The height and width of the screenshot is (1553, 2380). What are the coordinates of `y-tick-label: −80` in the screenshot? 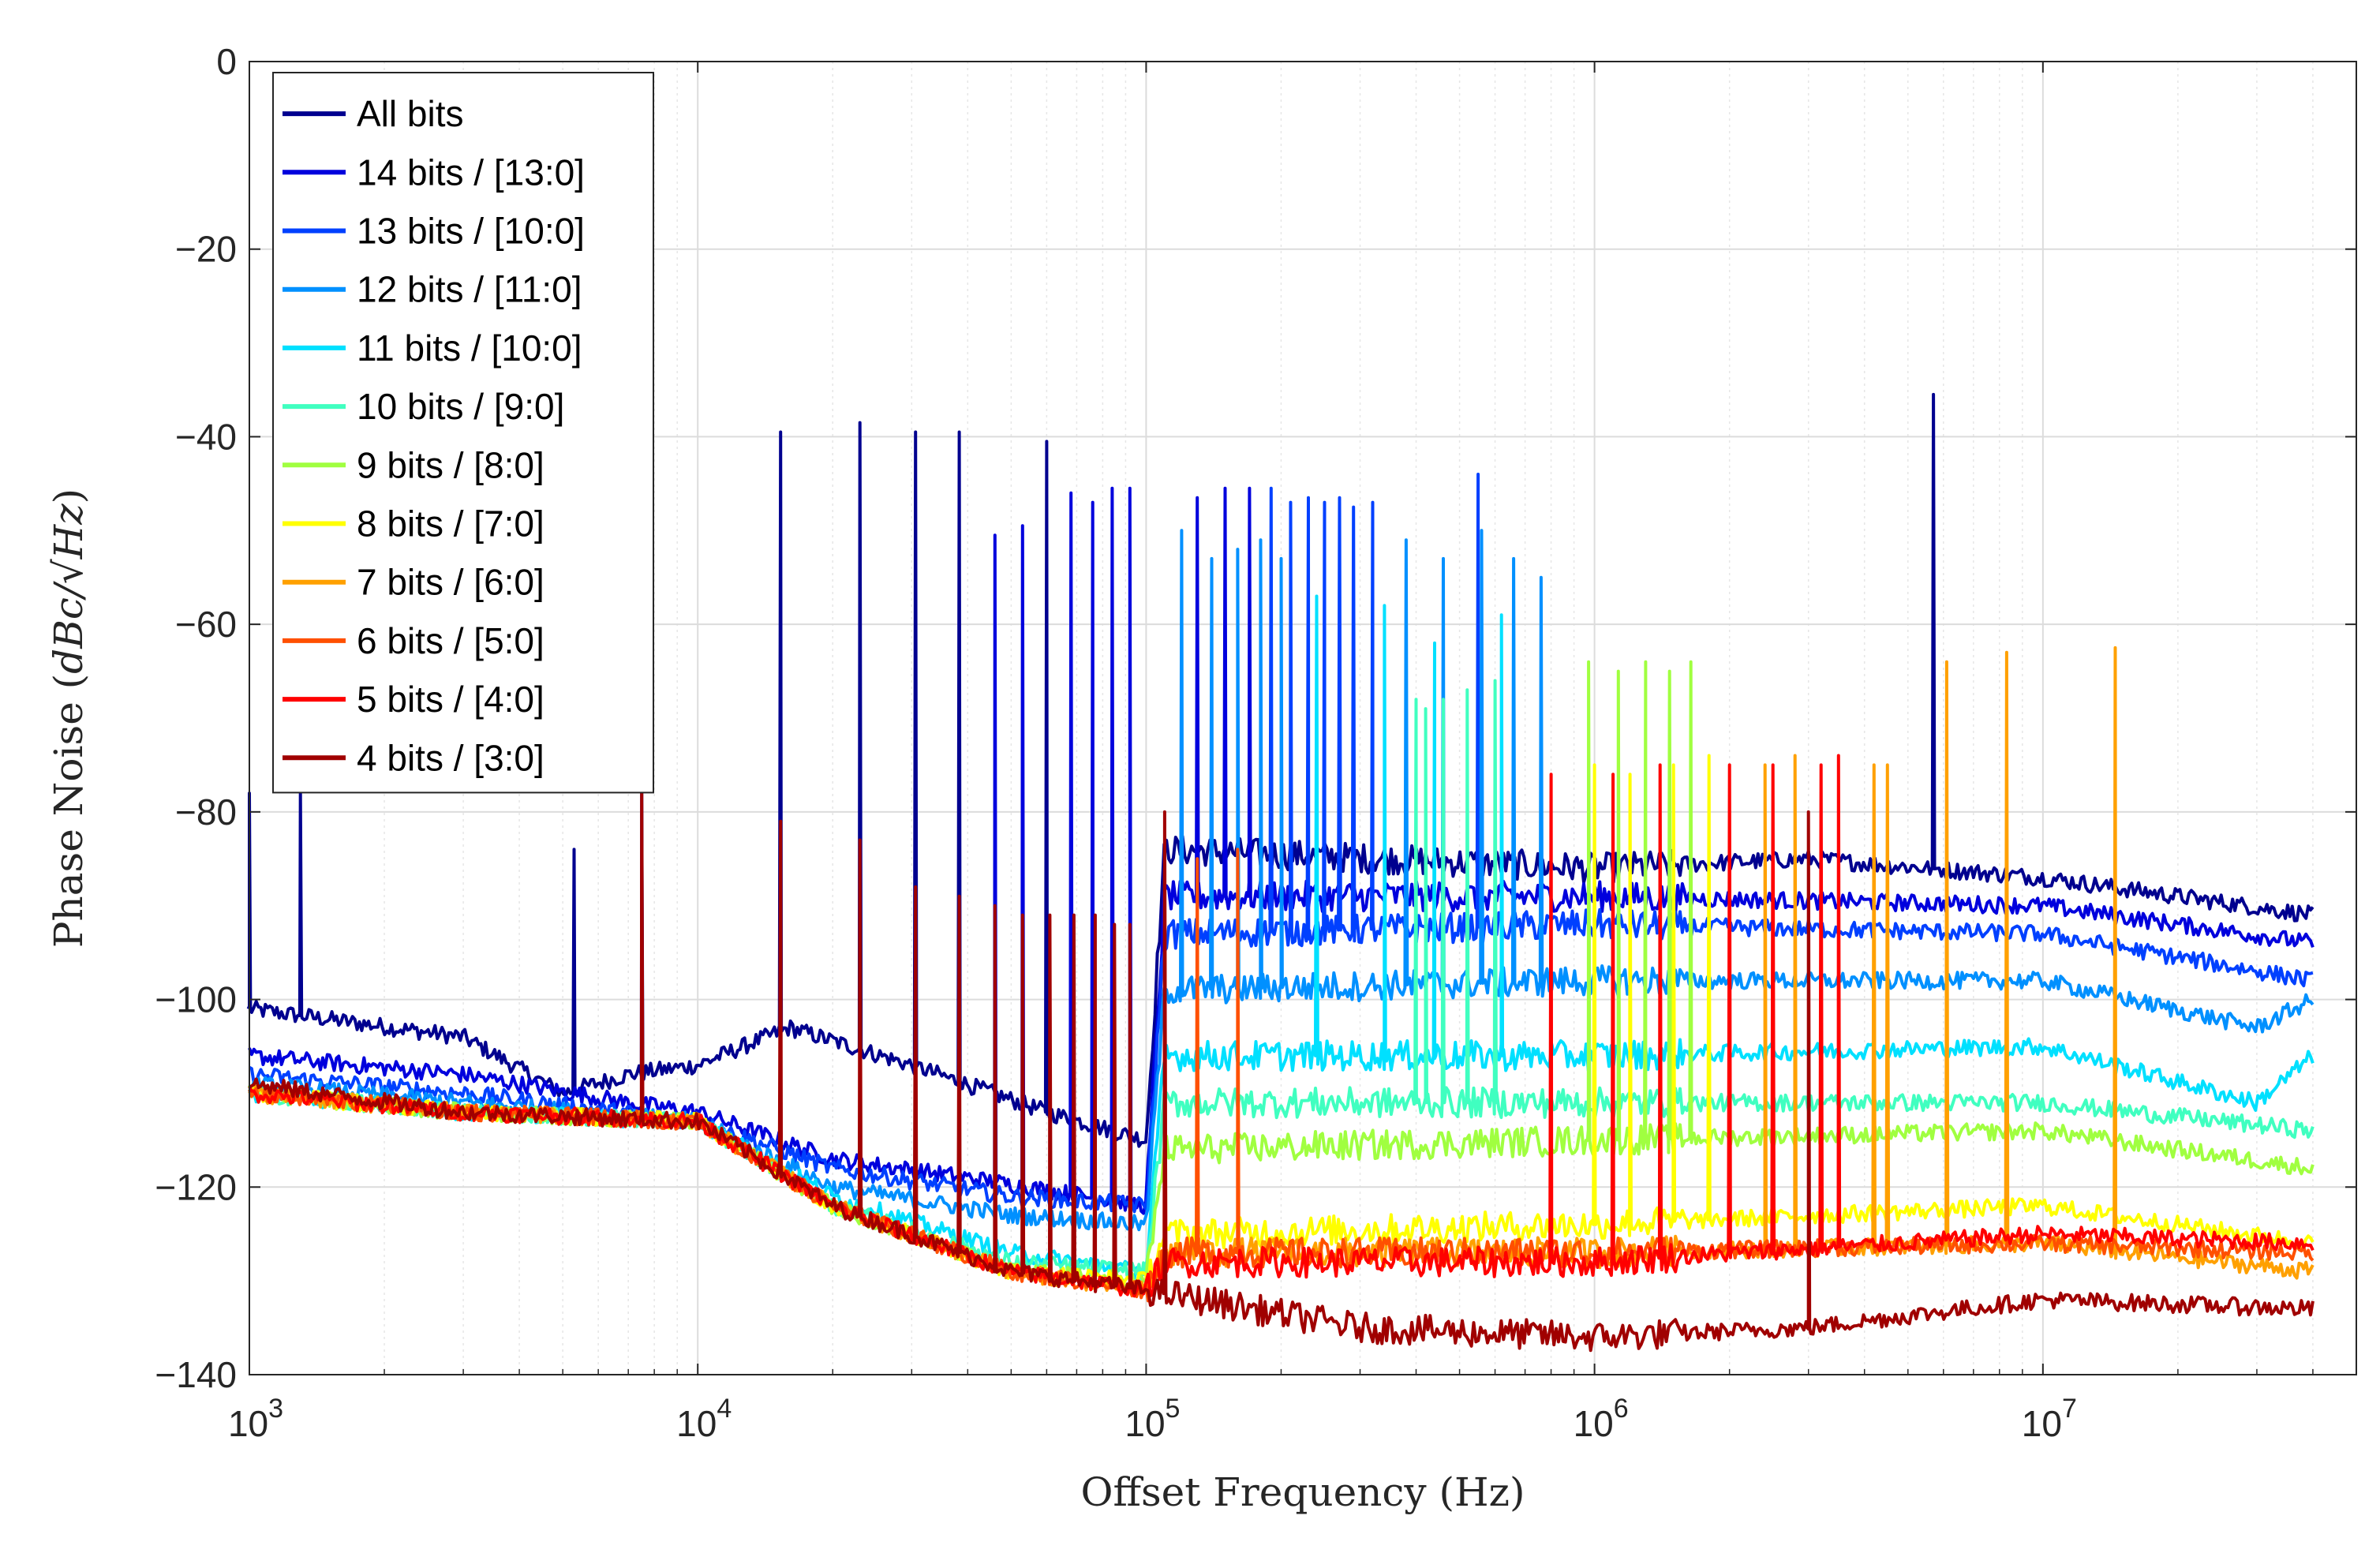 It's located at (206, 812).